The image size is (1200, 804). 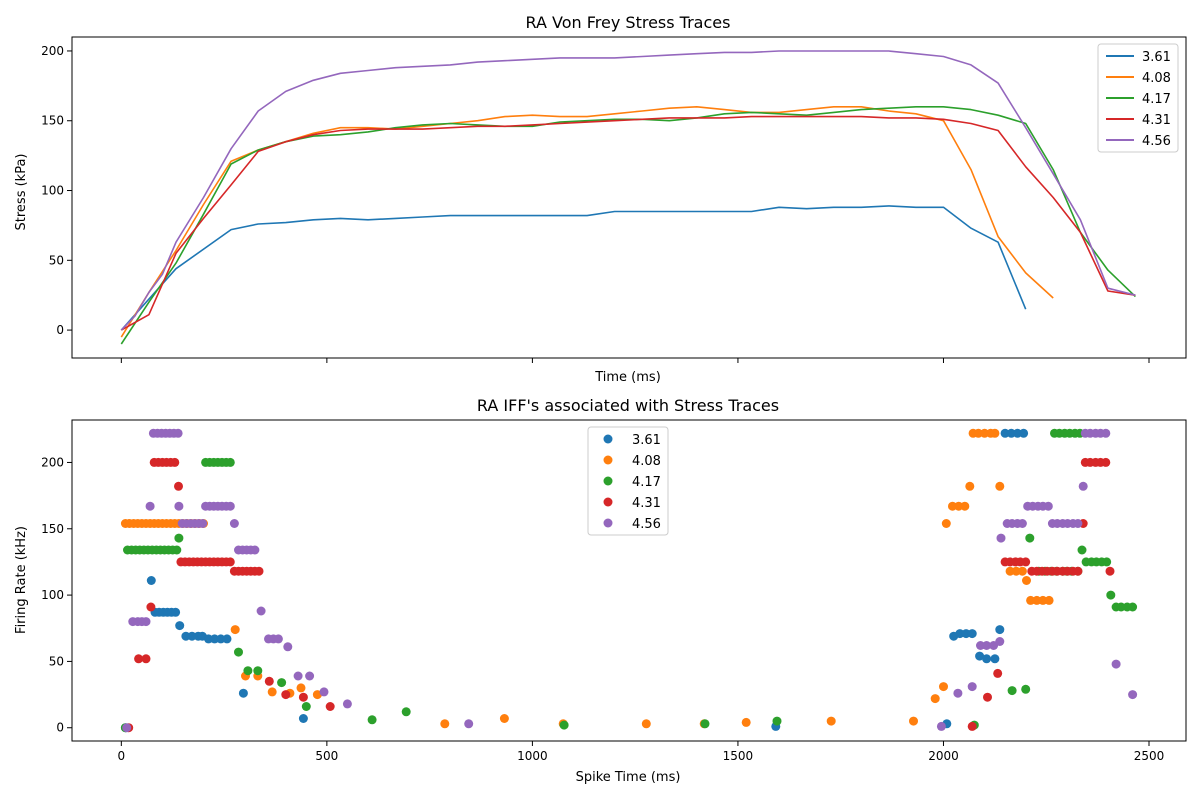 I want to click on legend-label: 4.56, so click(x=1156, y=141).